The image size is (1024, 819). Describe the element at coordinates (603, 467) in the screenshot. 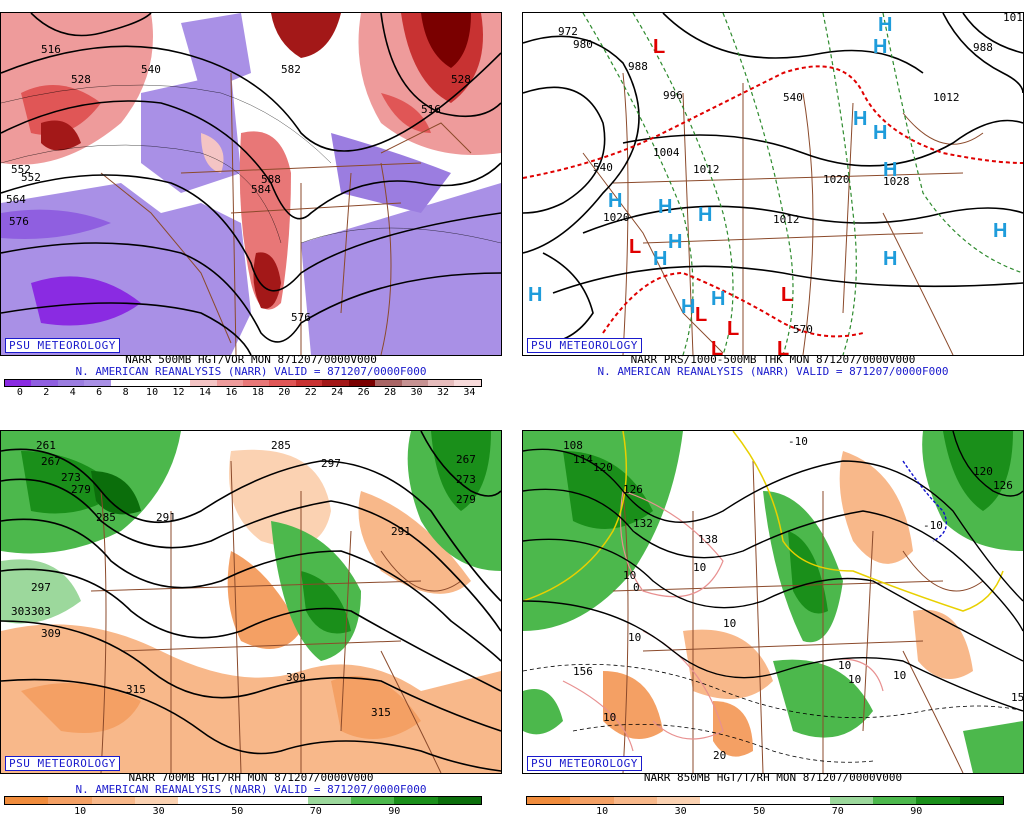

I see `contour-label: 120` at that location.